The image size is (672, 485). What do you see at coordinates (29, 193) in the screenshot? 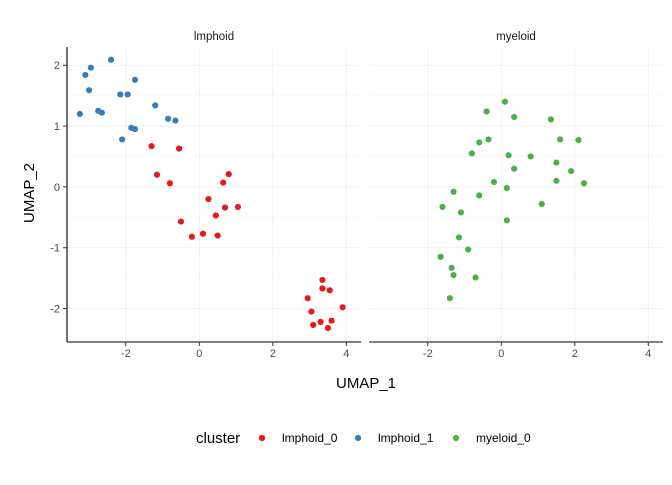
I see `y-axis-title: UMAP_2` at bounding box center [29, 193].